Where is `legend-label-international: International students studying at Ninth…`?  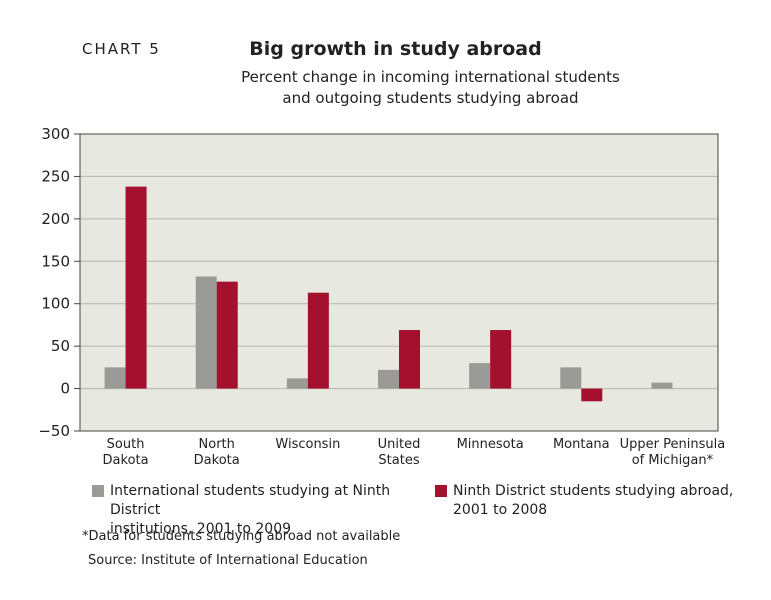
legend-label-international: International students studying at Ninth… is located at coordinates (275, 510).